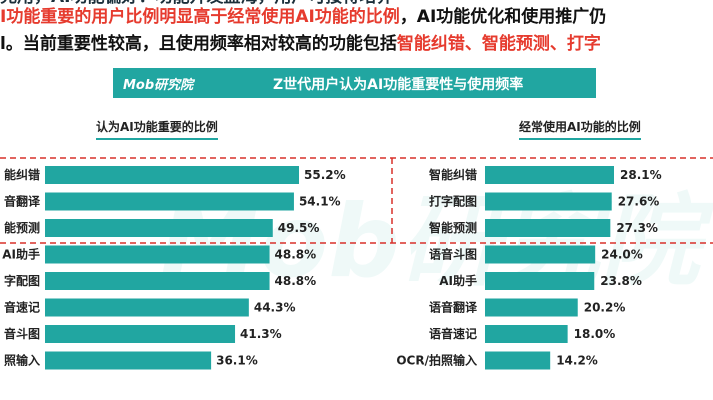 This screenshot has height=400, width=713. Describe the element at coordinates (158, 85) in the screenshot. I see `mob-logo: Mob研究院` at that location.